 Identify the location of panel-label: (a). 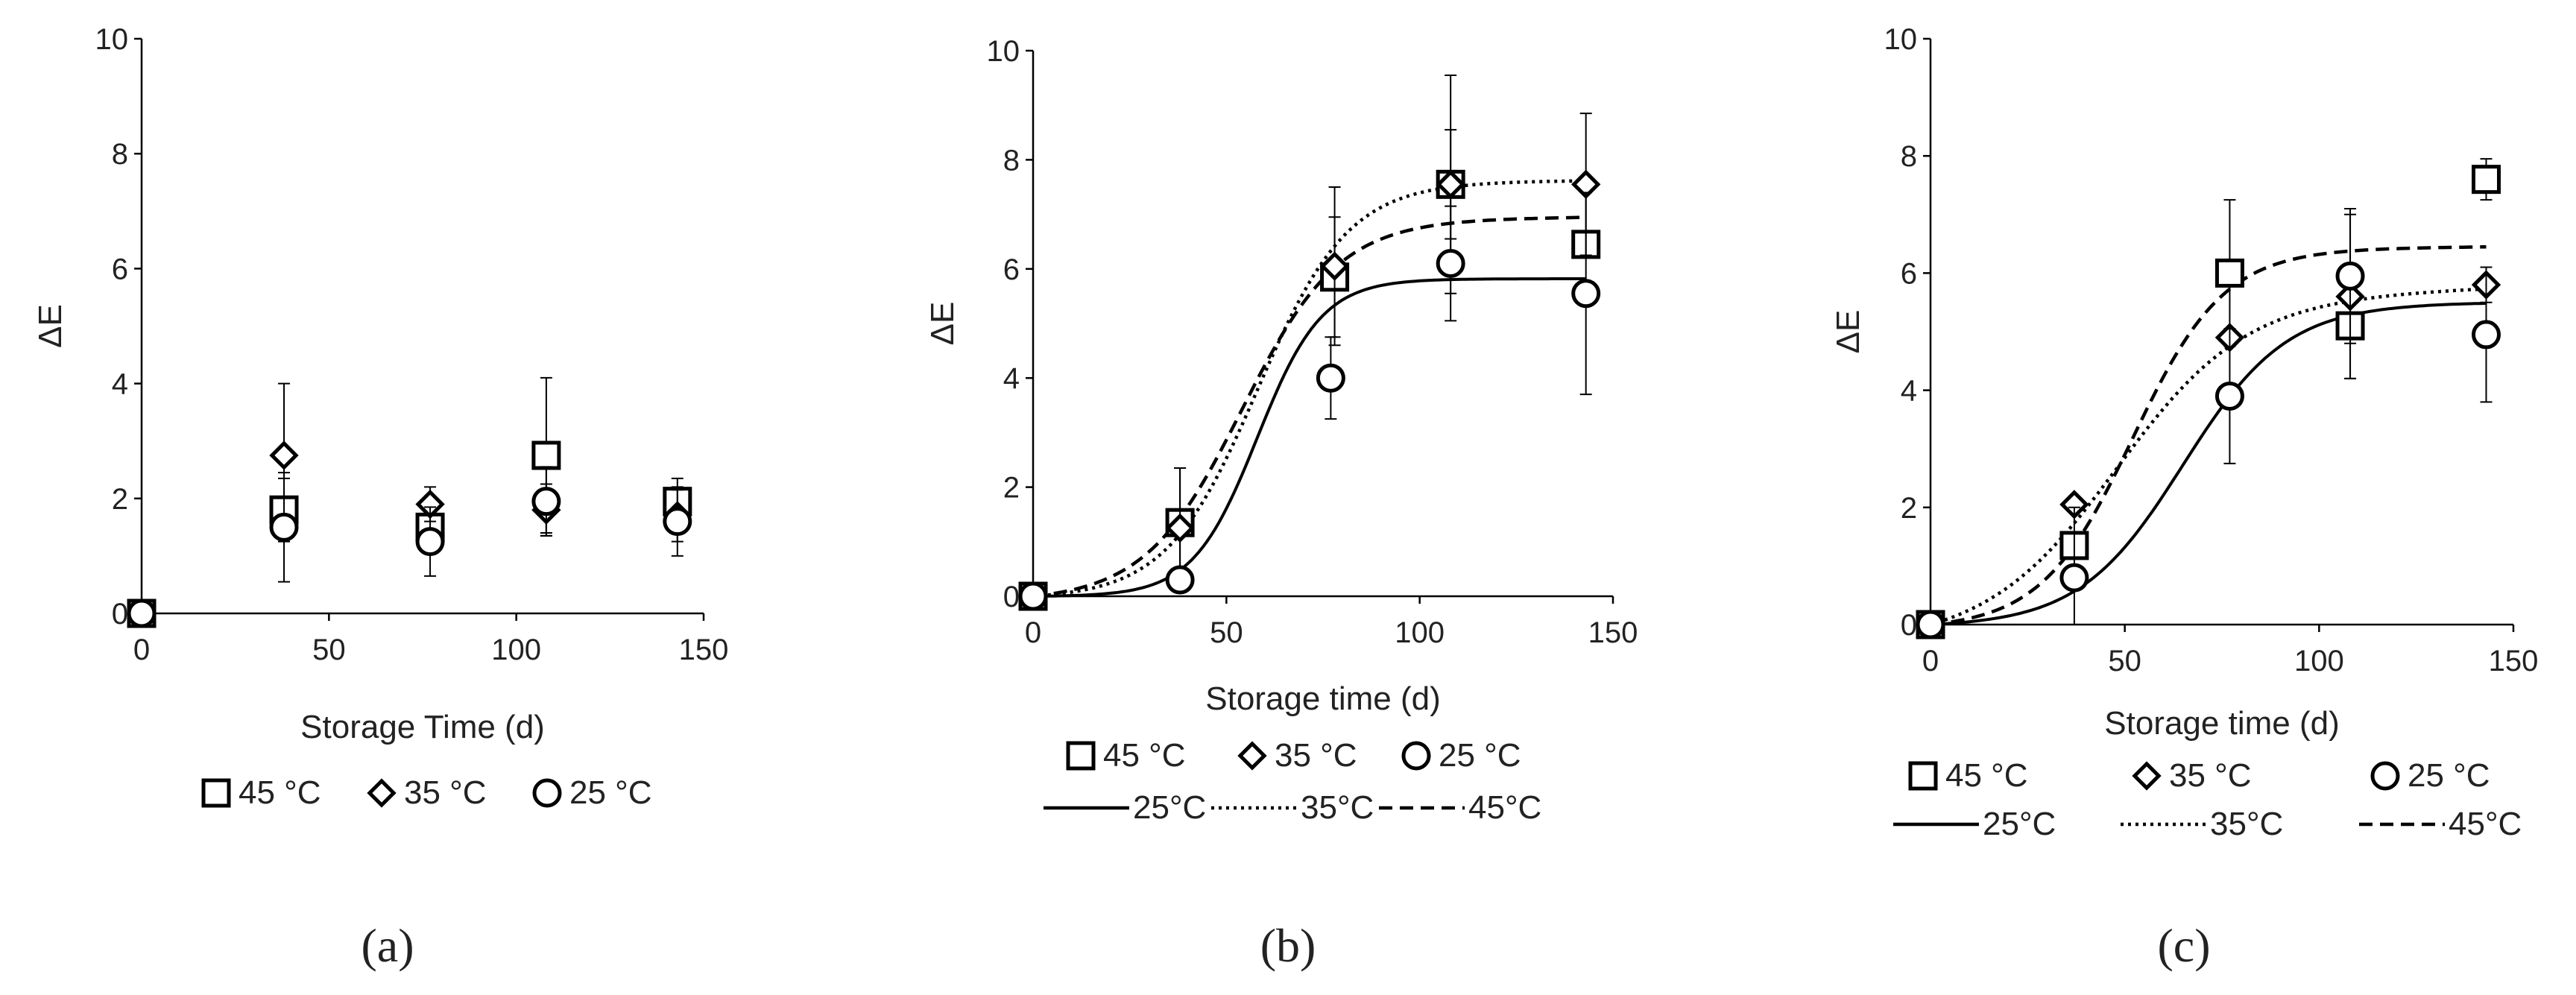
(387, 946).